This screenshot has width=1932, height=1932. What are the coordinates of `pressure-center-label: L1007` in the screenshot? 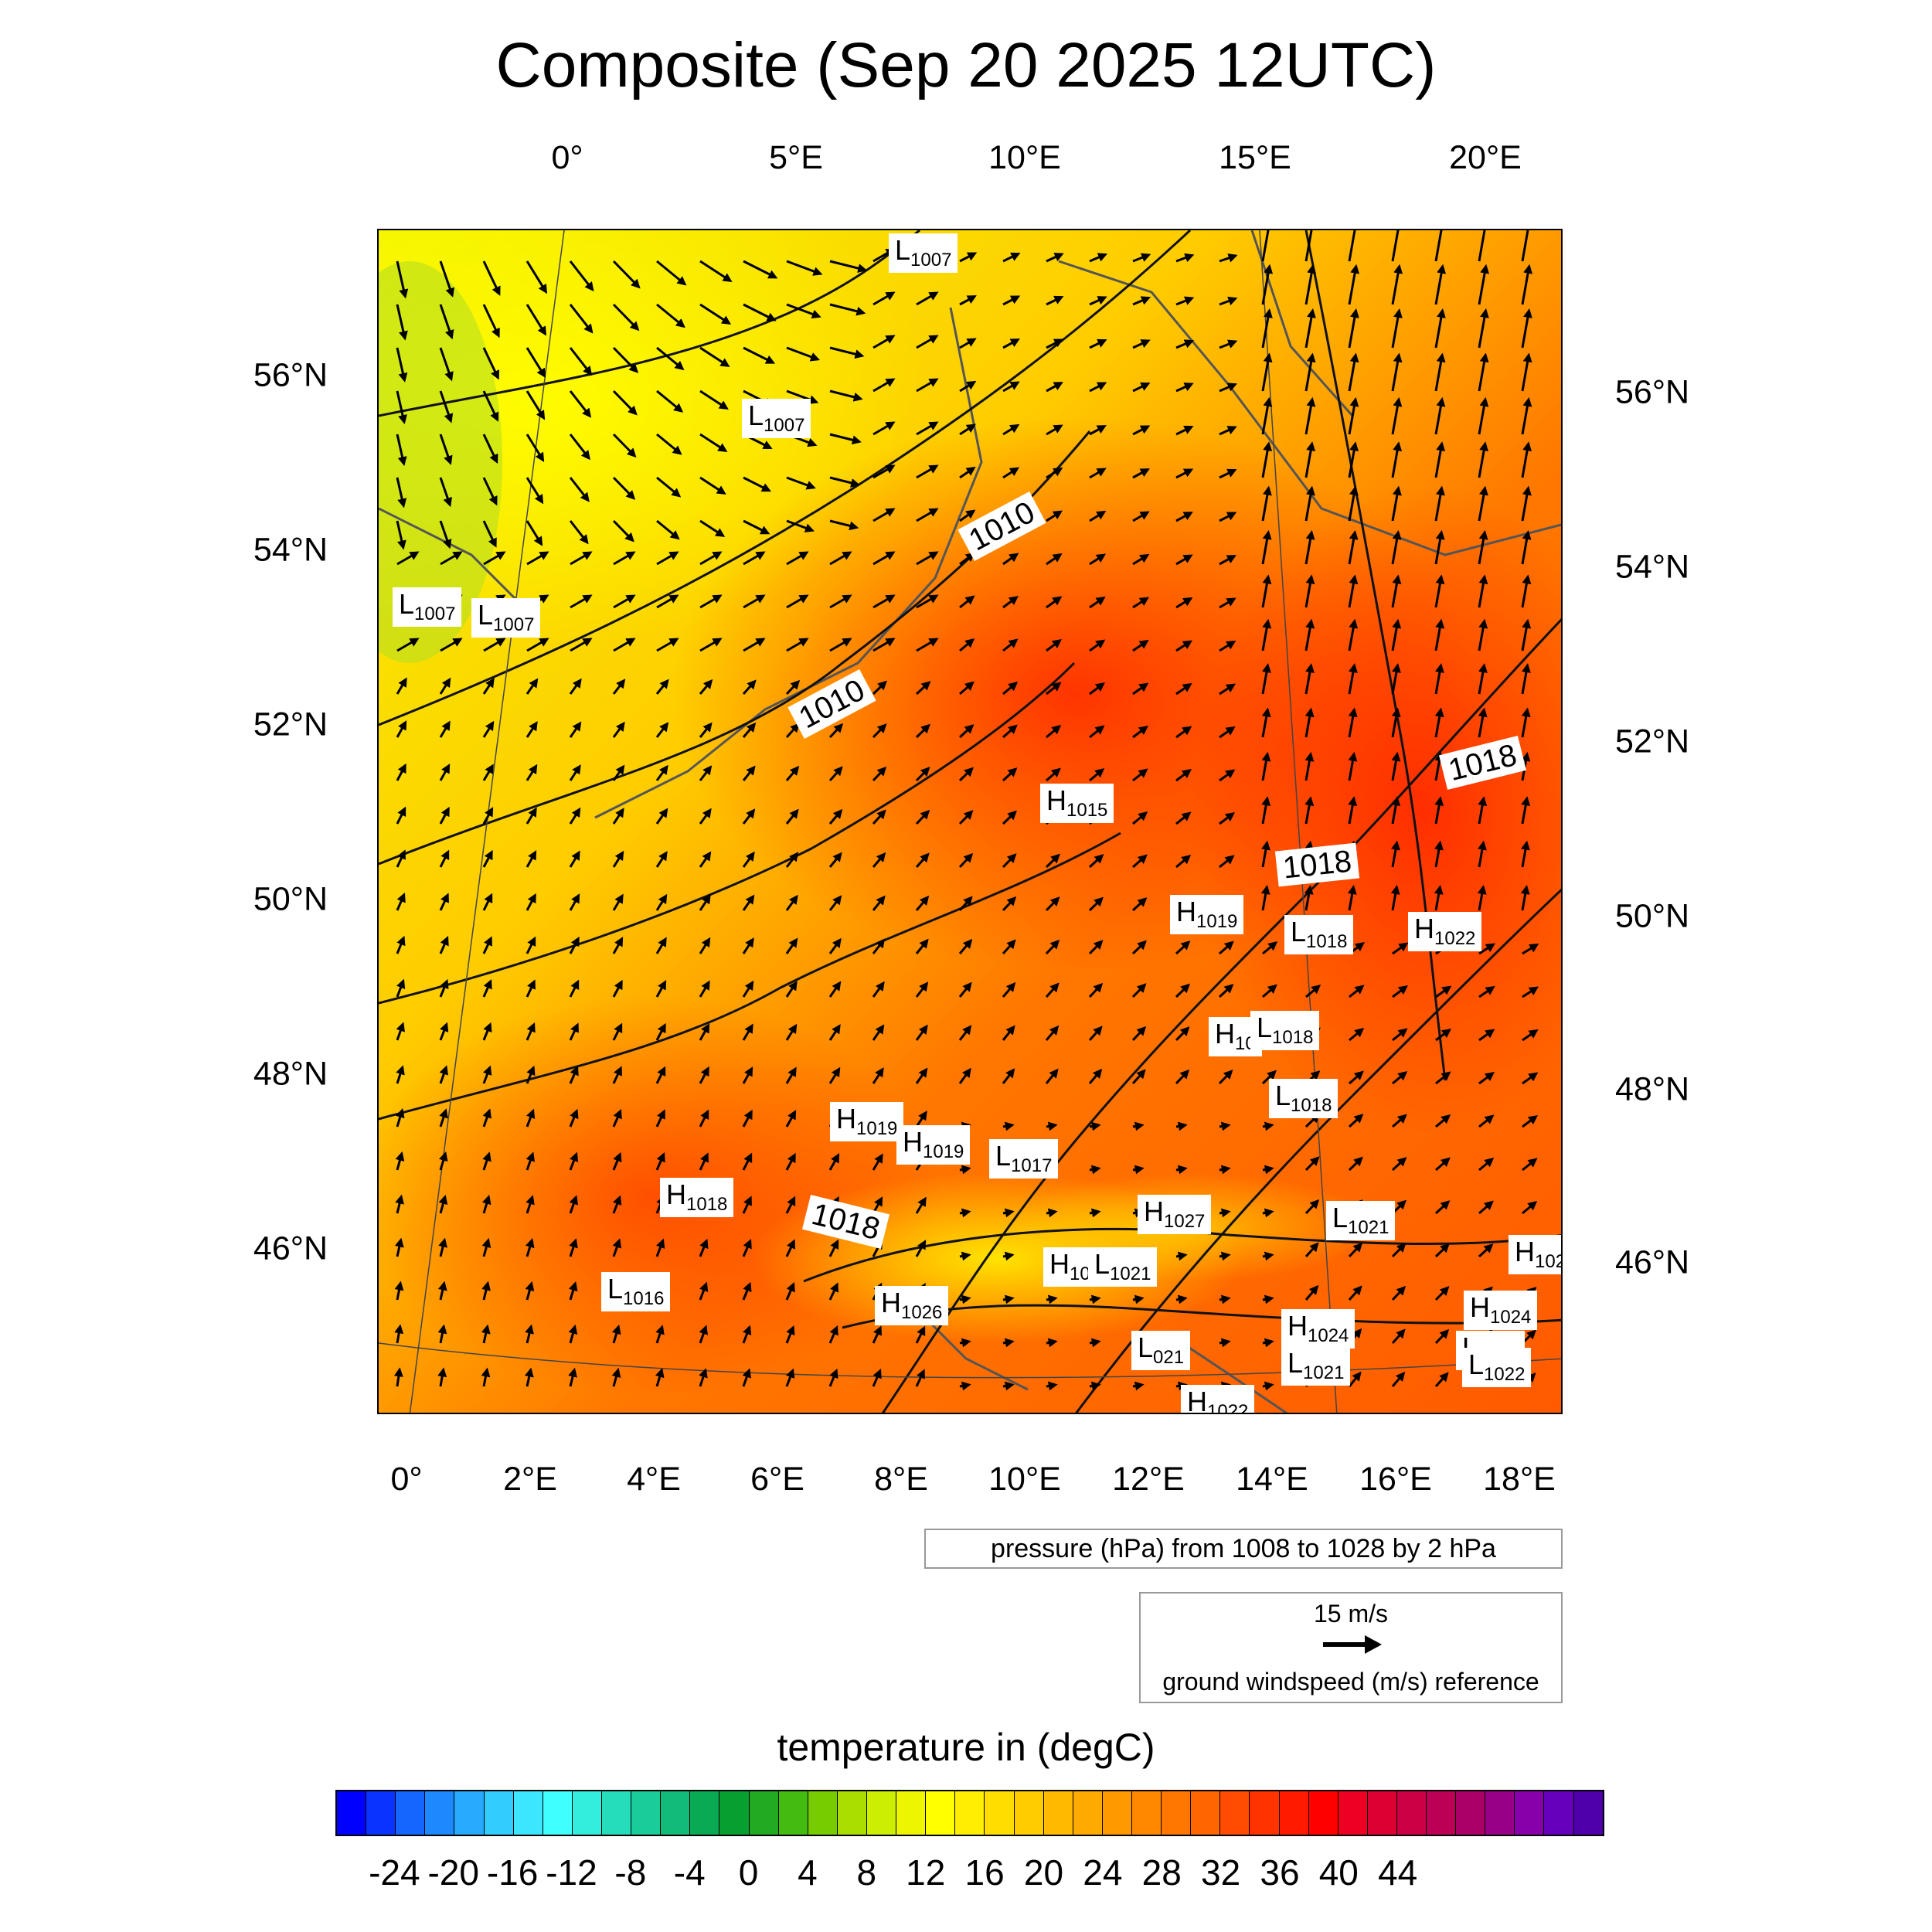 It's located at (923, 253).